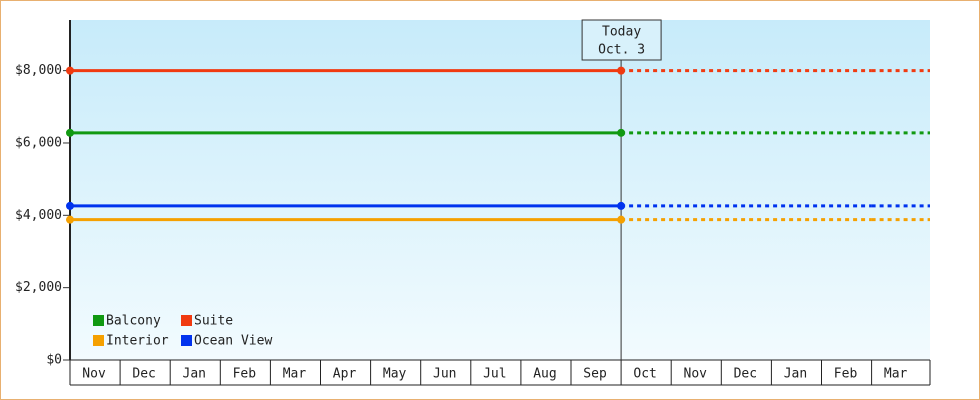 The width and height of the screenshot is (980, 400). I want to click on today-label: Today, so click(621, 32).